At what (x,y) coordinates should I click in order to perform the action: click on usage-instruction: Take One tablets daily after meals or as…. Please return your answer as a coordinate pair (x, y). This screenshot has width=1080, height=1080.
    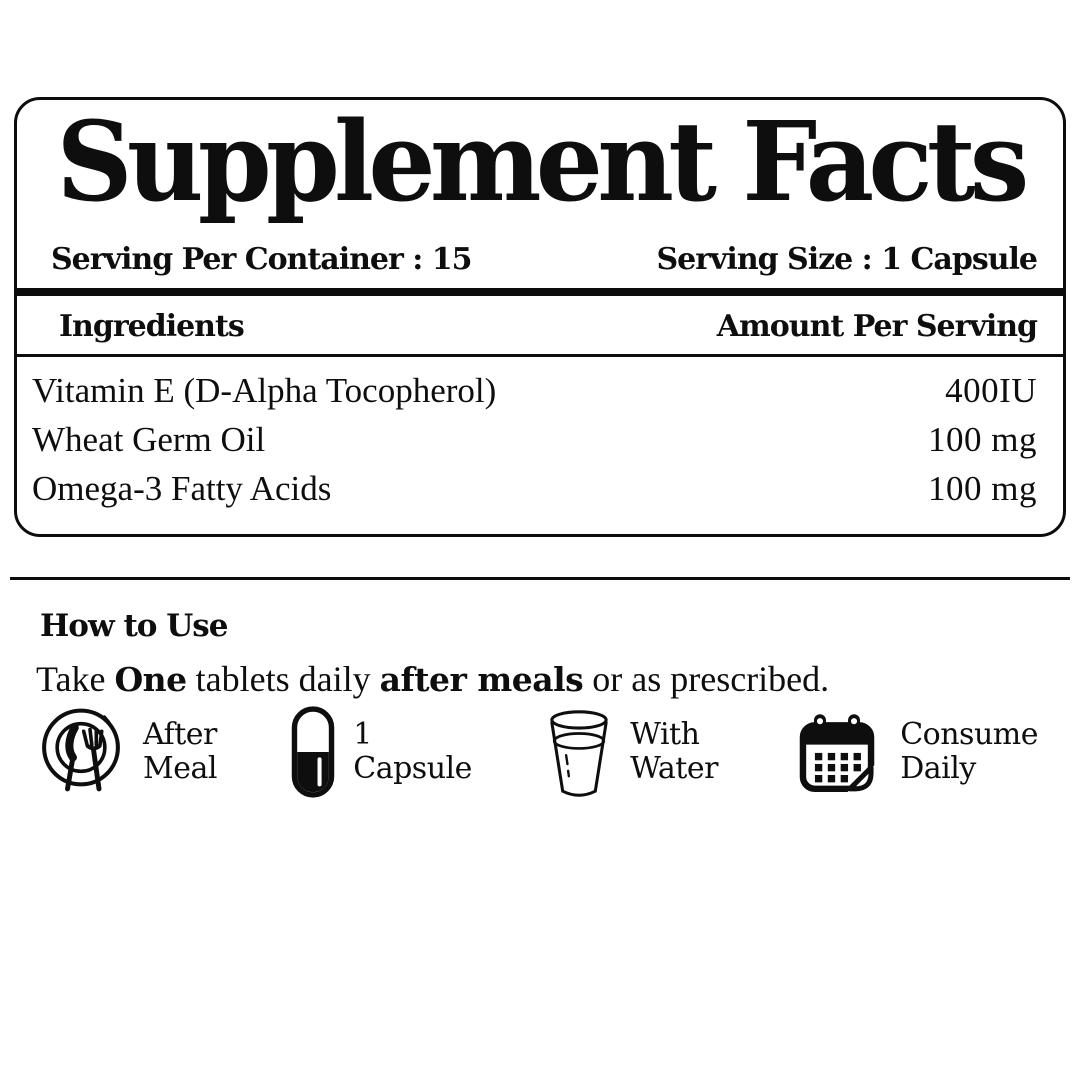
    Looking at the image, I should click on (432, 679).